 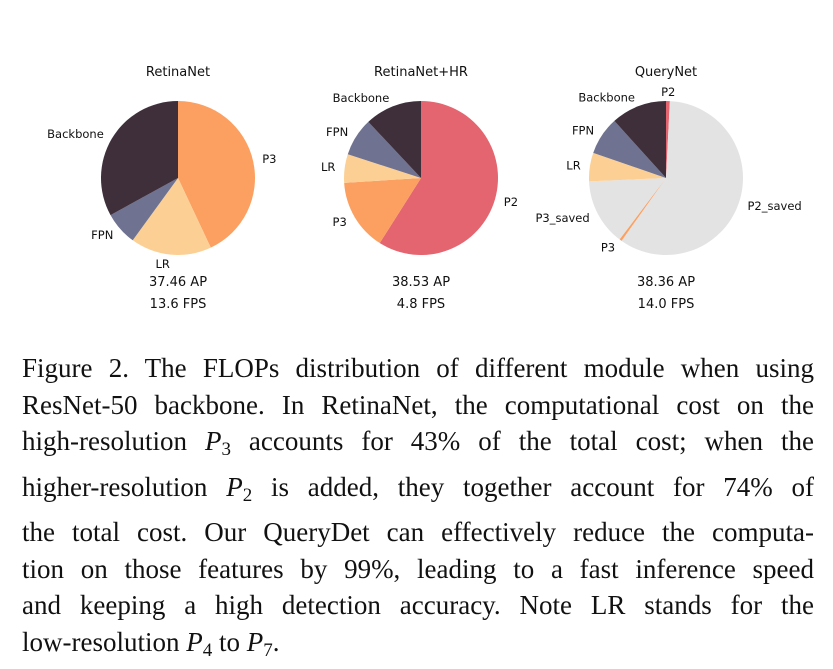 I want to click on caption-text: low-resolution, so click(x=104, y=642).